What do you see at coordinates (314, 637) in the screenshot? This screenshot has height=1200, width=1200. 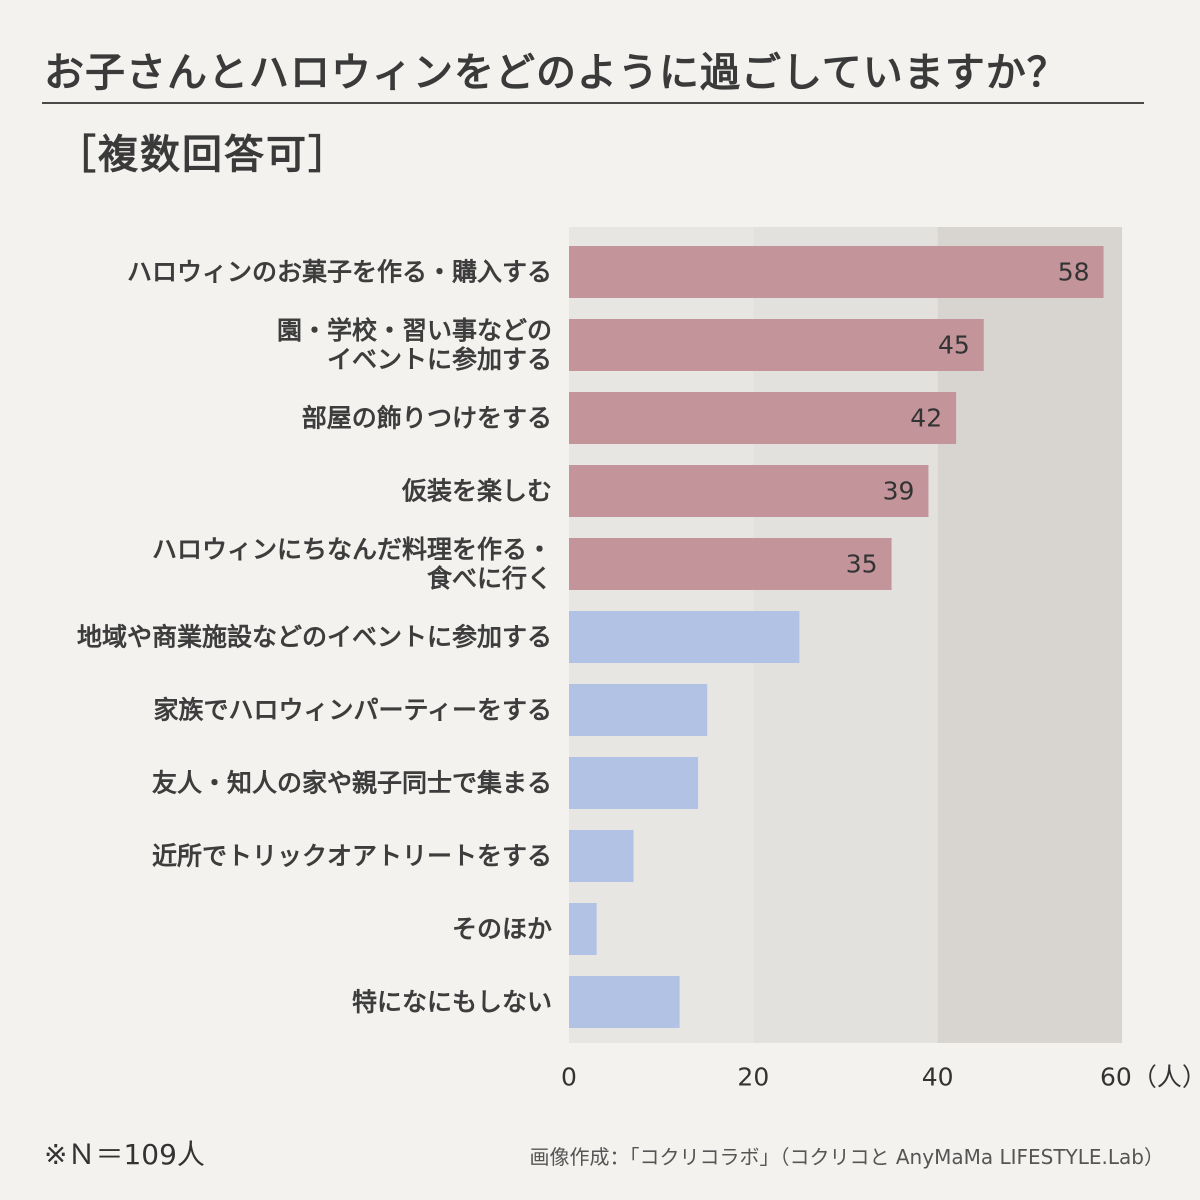 I see `category-label-6: 地域や商業施設などのイベントに参加する` at bounding box center [314, 637].